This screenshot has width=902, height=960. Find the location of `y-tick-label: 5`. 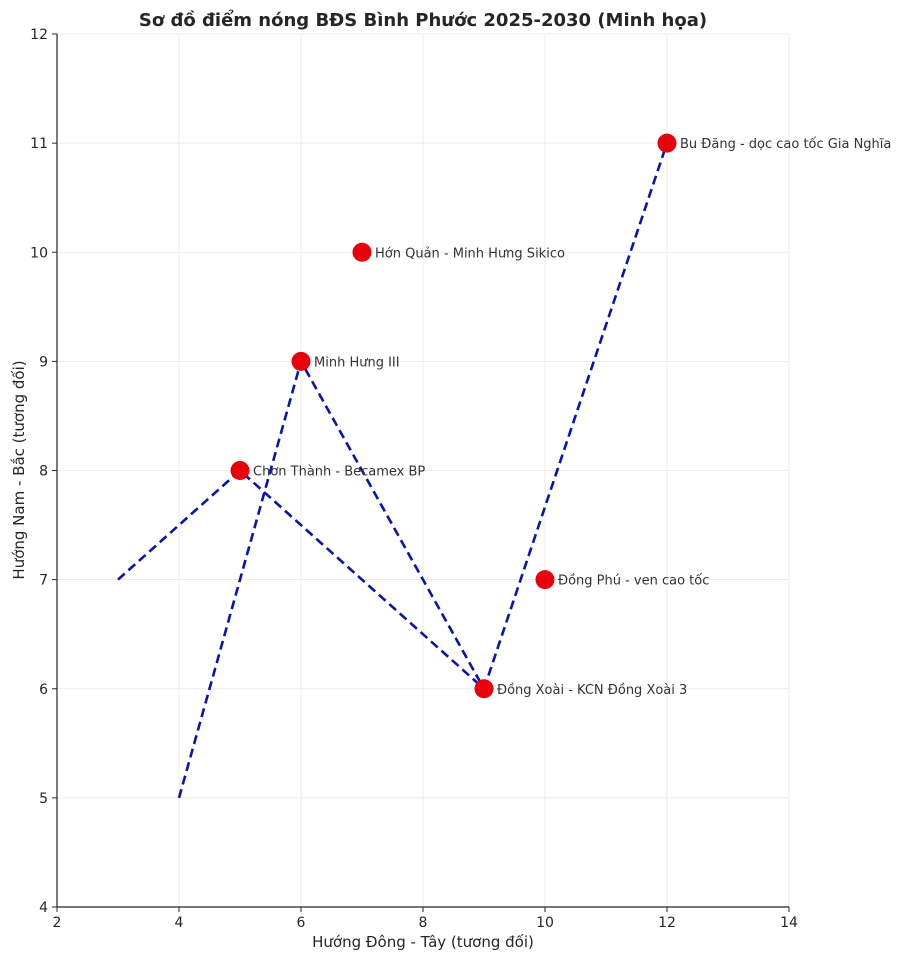

y-tick-label: 5 is located at coordinates (43, 799).